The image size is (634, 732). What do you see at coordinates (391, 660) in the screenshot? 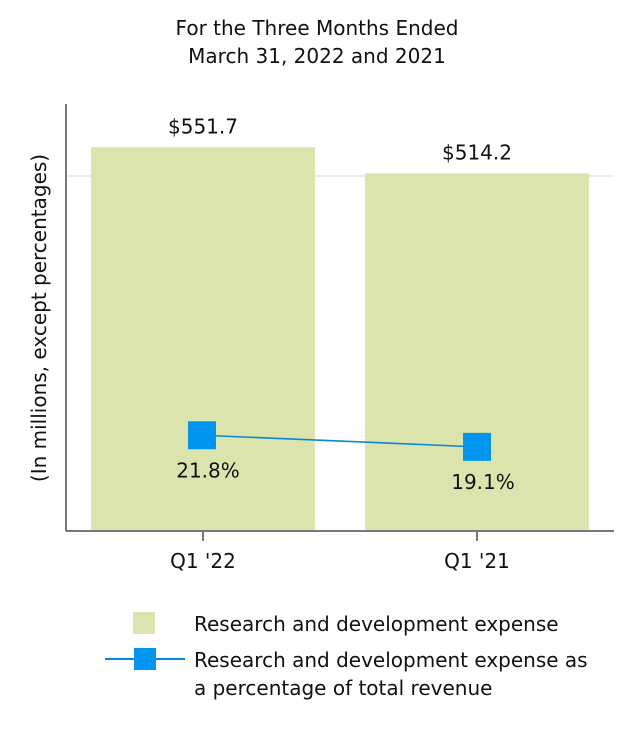
I see `legend-line-label-1: Research and development expense as` at bounding box center [391, 660].